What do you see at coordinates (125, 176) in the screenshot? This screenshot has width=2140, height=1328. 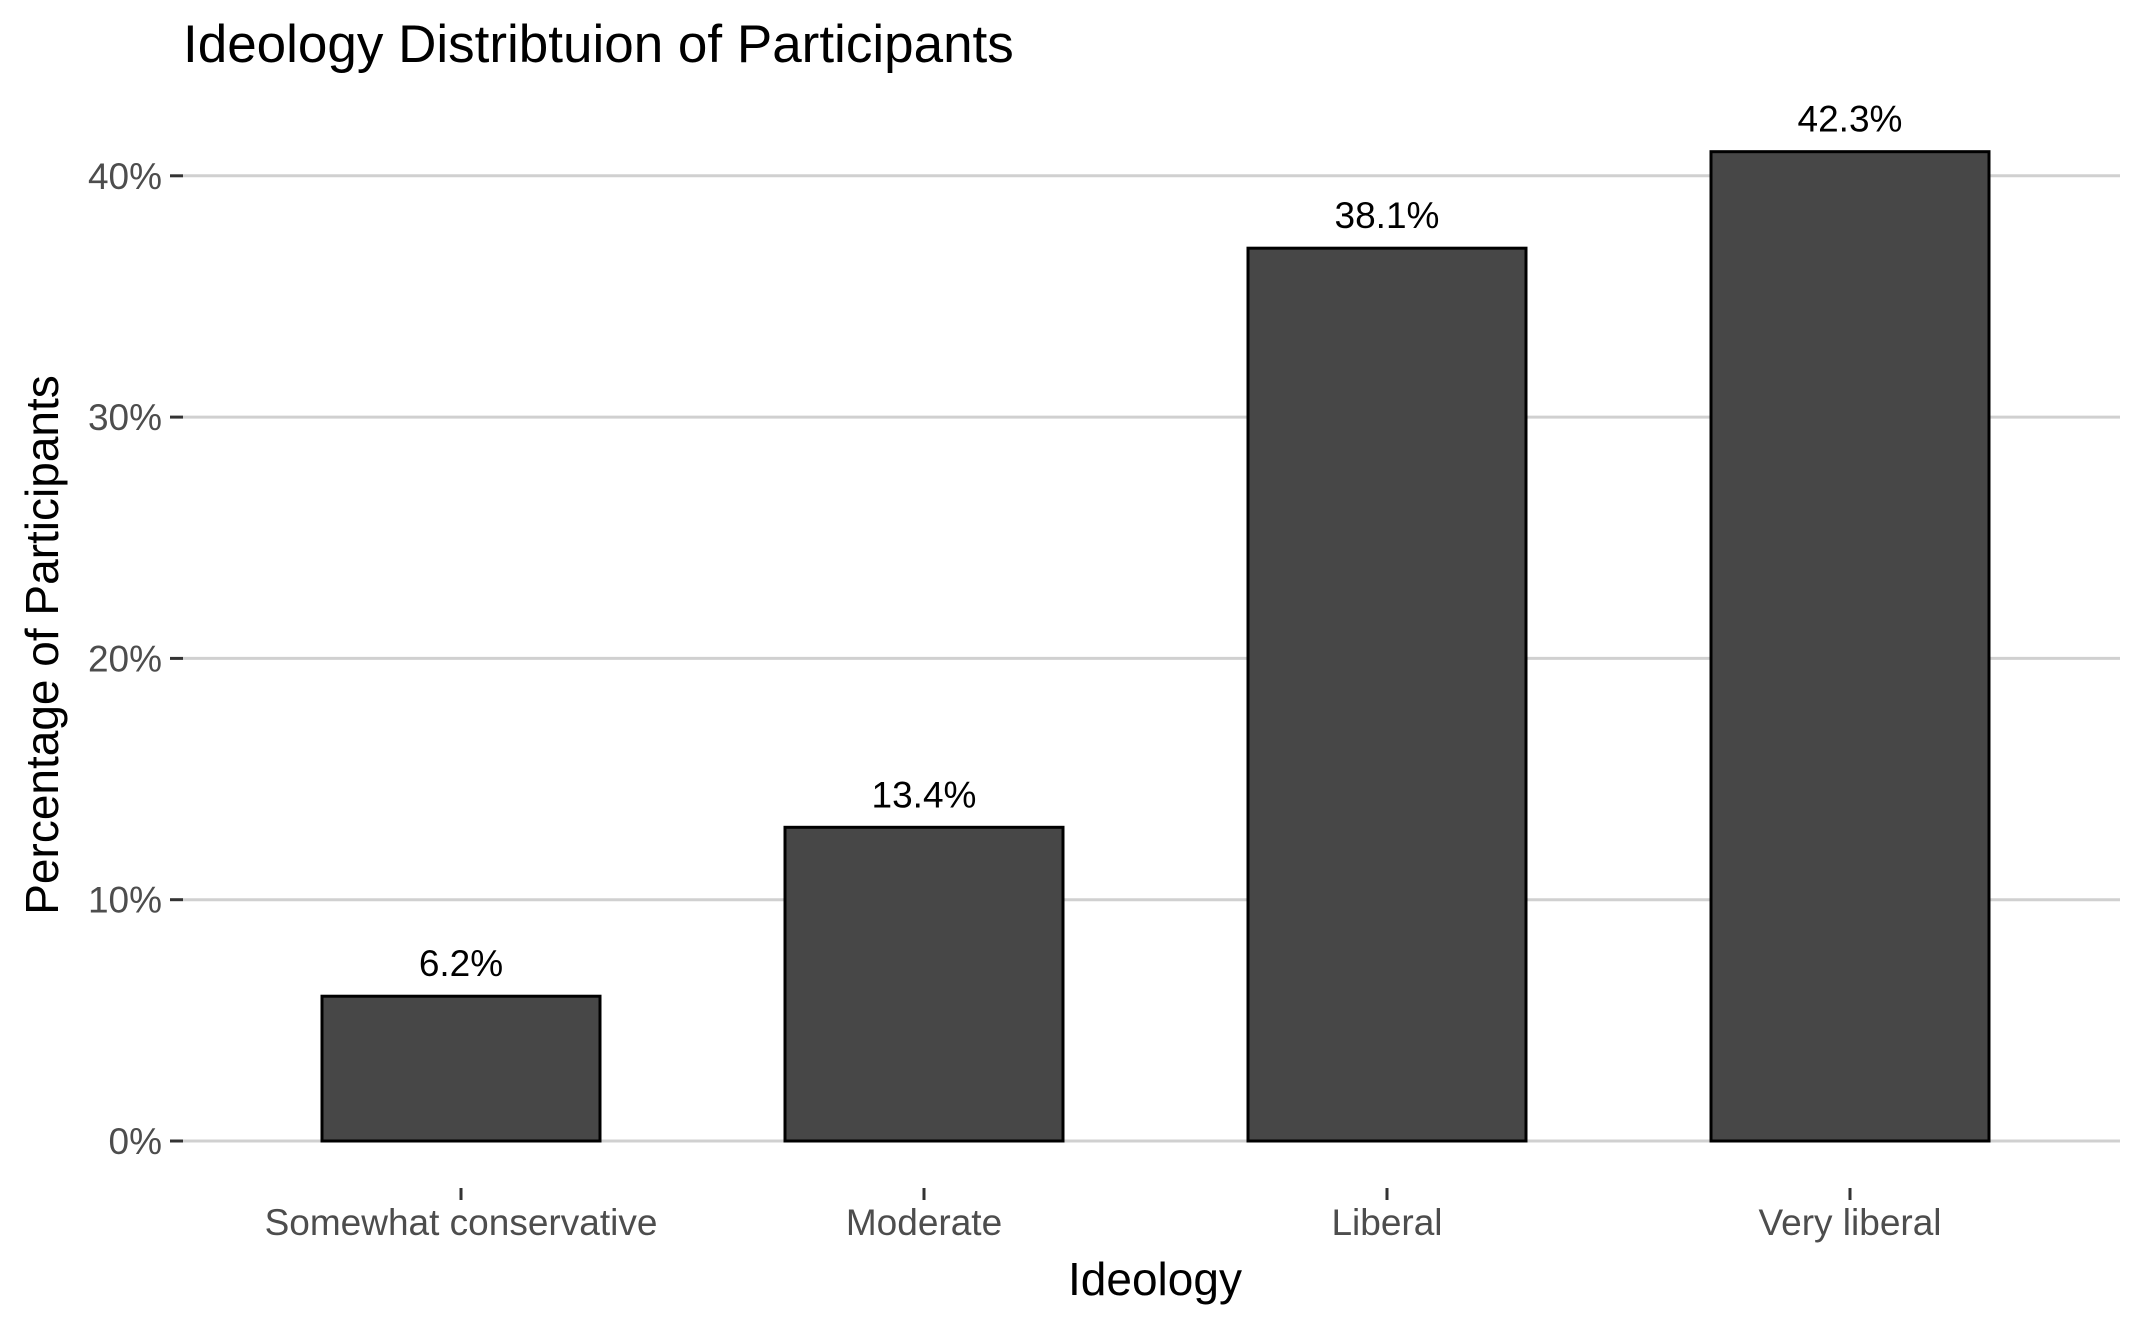 I see `y-tick-label: 40%` at bounding box center [125, 176].